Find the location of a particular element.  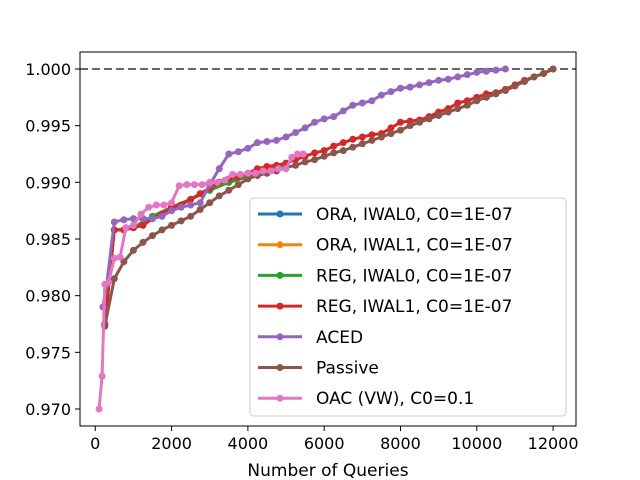

legend-entry-label: REG, IWAL1, C0=1E-07 is located at coordinates (414, 307).